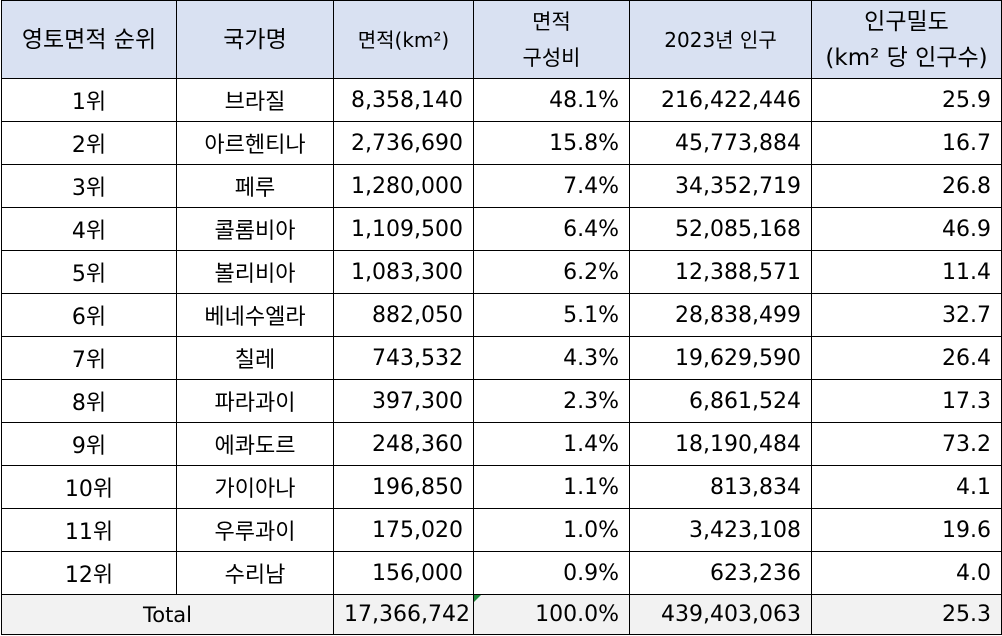  Describe the element at coordinates (551, 530) in the screenshot. I see `share-cell: 1.0%` at that location.